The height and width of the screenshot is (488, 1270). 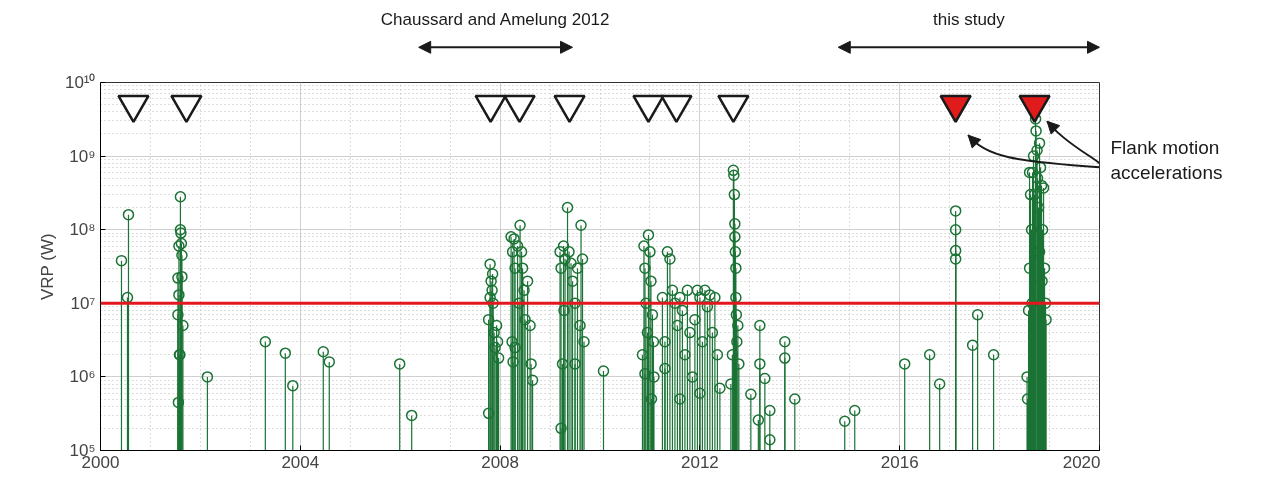 What do you see at coordinates (1166, 159) in the screenshot?
I see `text: Flank motion accelerations` at bounding box center [1166, 159].